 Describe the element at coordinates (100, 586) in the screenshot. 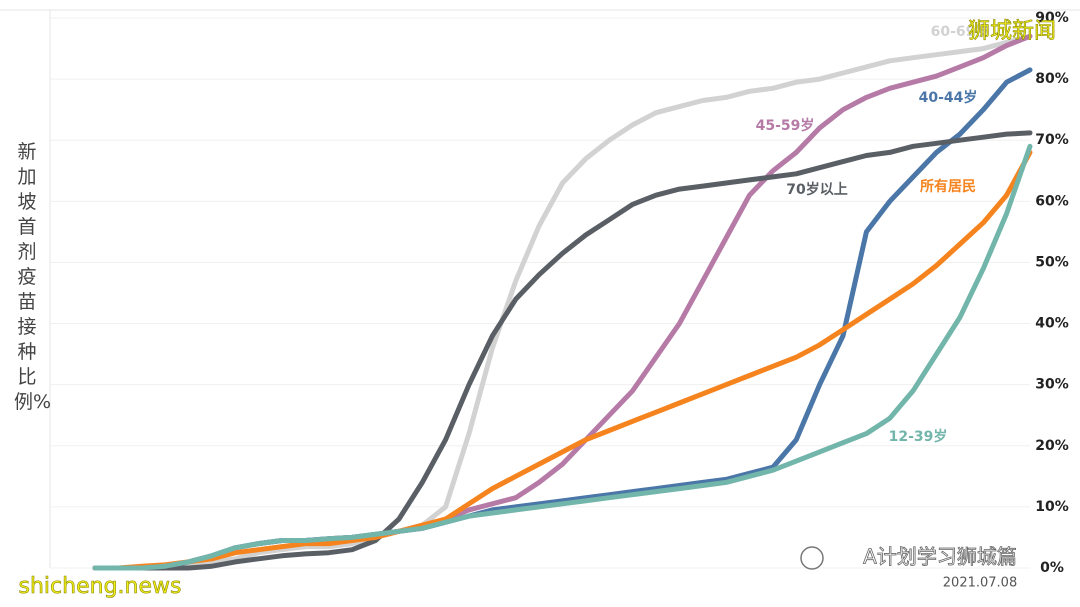

I see `watermark: shicheng.news` at that location.